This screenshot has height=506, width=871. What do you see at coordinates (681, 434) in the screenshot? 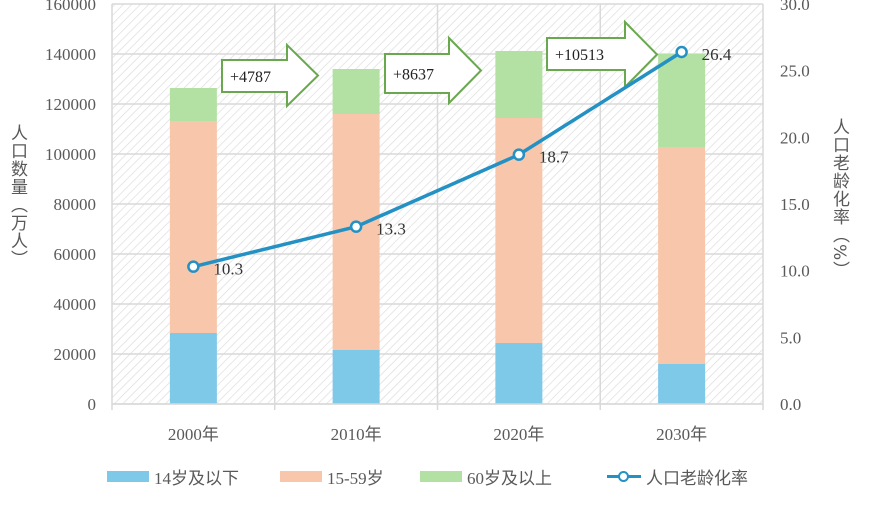
I see `x-tick-label: 2030年` at bounding box center [681, 434].